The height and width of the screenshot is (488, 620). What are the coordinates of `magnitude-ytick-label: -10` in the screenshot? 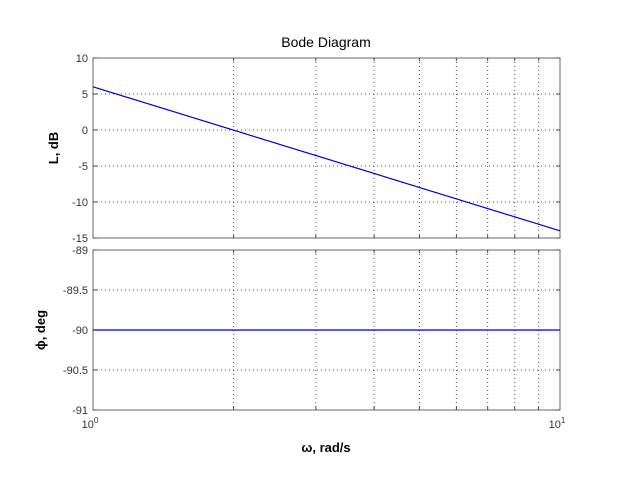 It's located at (80, 203).